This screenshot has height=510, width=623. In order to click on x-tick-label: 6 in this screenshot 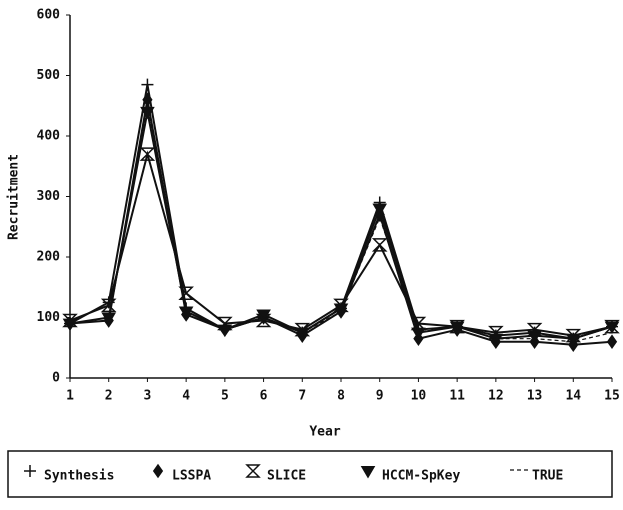, I will do `click(264, 396)`.